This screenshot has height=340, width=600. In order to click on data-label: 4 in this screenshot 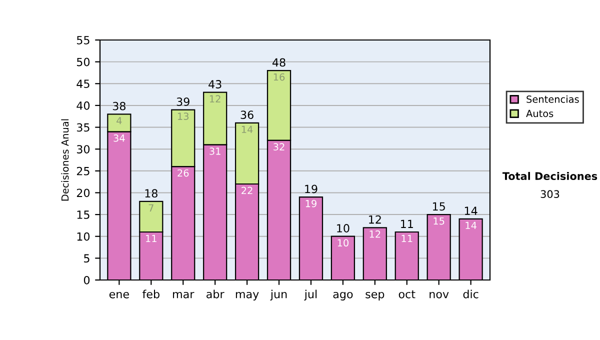, I will do `click(119, 120)`.